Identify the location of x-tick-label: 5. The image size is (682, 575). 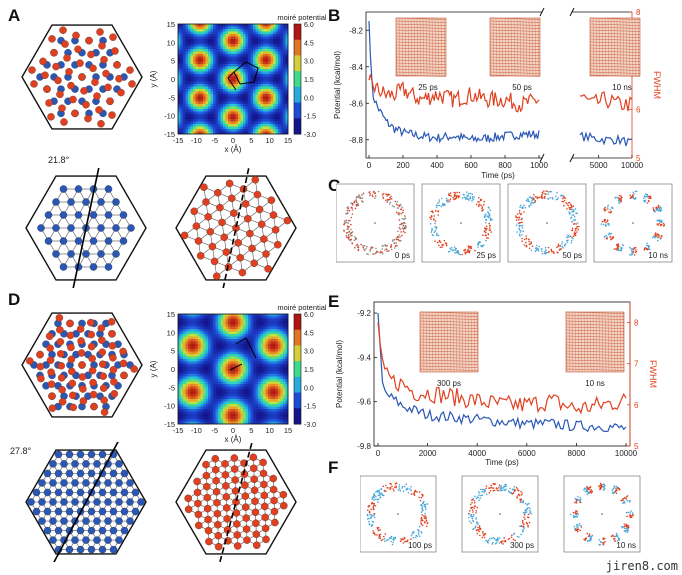
(251, 140).